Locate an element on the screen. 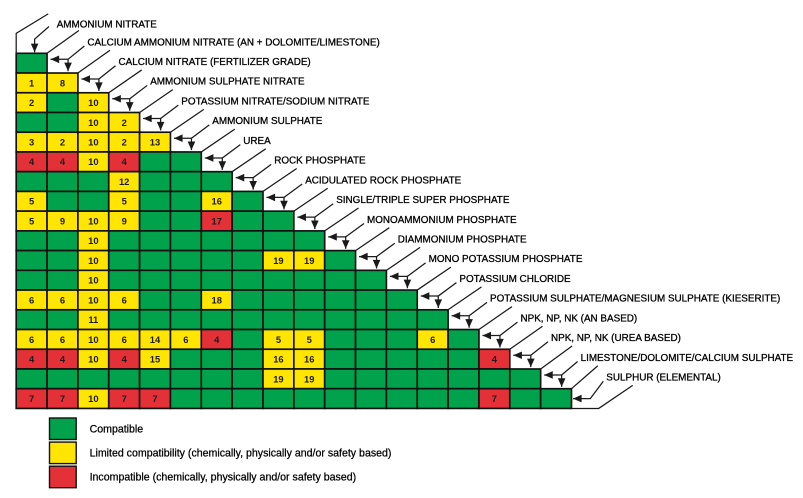  svg-text: MONO POTASSIUM PHOSPHATE is located at coordinates (506, 259).